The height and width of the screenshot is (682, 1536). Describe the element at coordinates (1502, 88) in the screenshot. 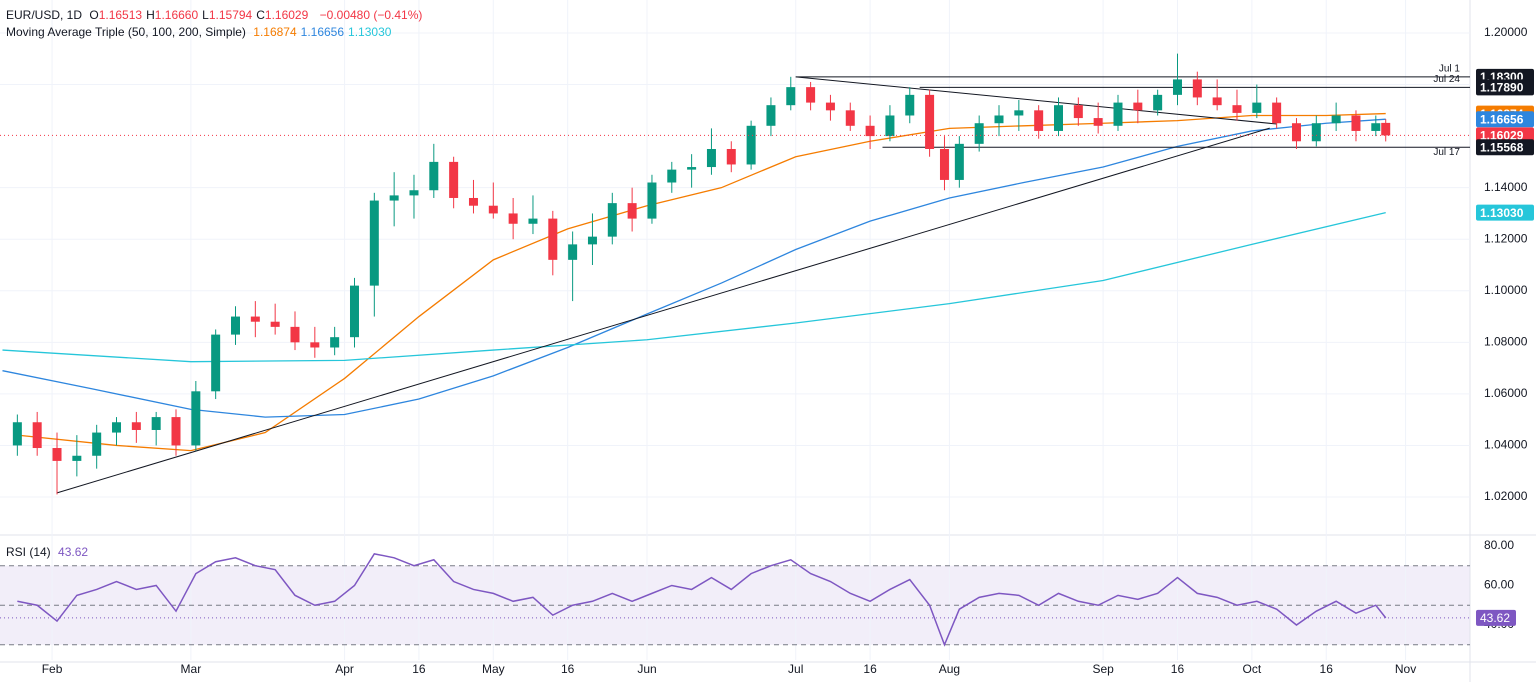

I see `price-label: 1.17890` at that location.